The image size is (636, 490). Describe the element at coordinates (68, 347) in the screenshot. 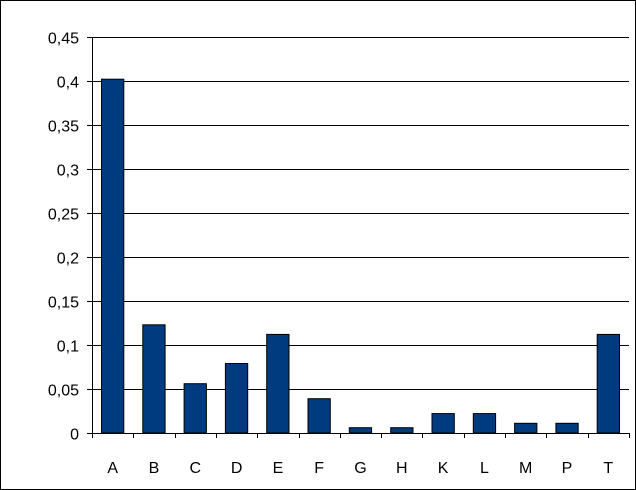

I see `y-tick-label: 0,1` at that location.